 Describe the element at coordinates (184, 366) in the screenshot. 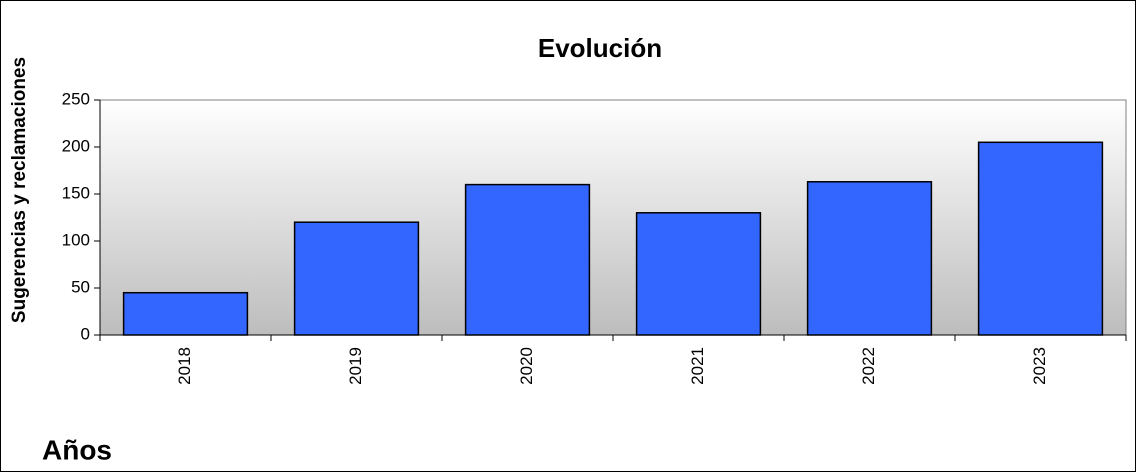

I see `x-tick-label: 2018` at that location.